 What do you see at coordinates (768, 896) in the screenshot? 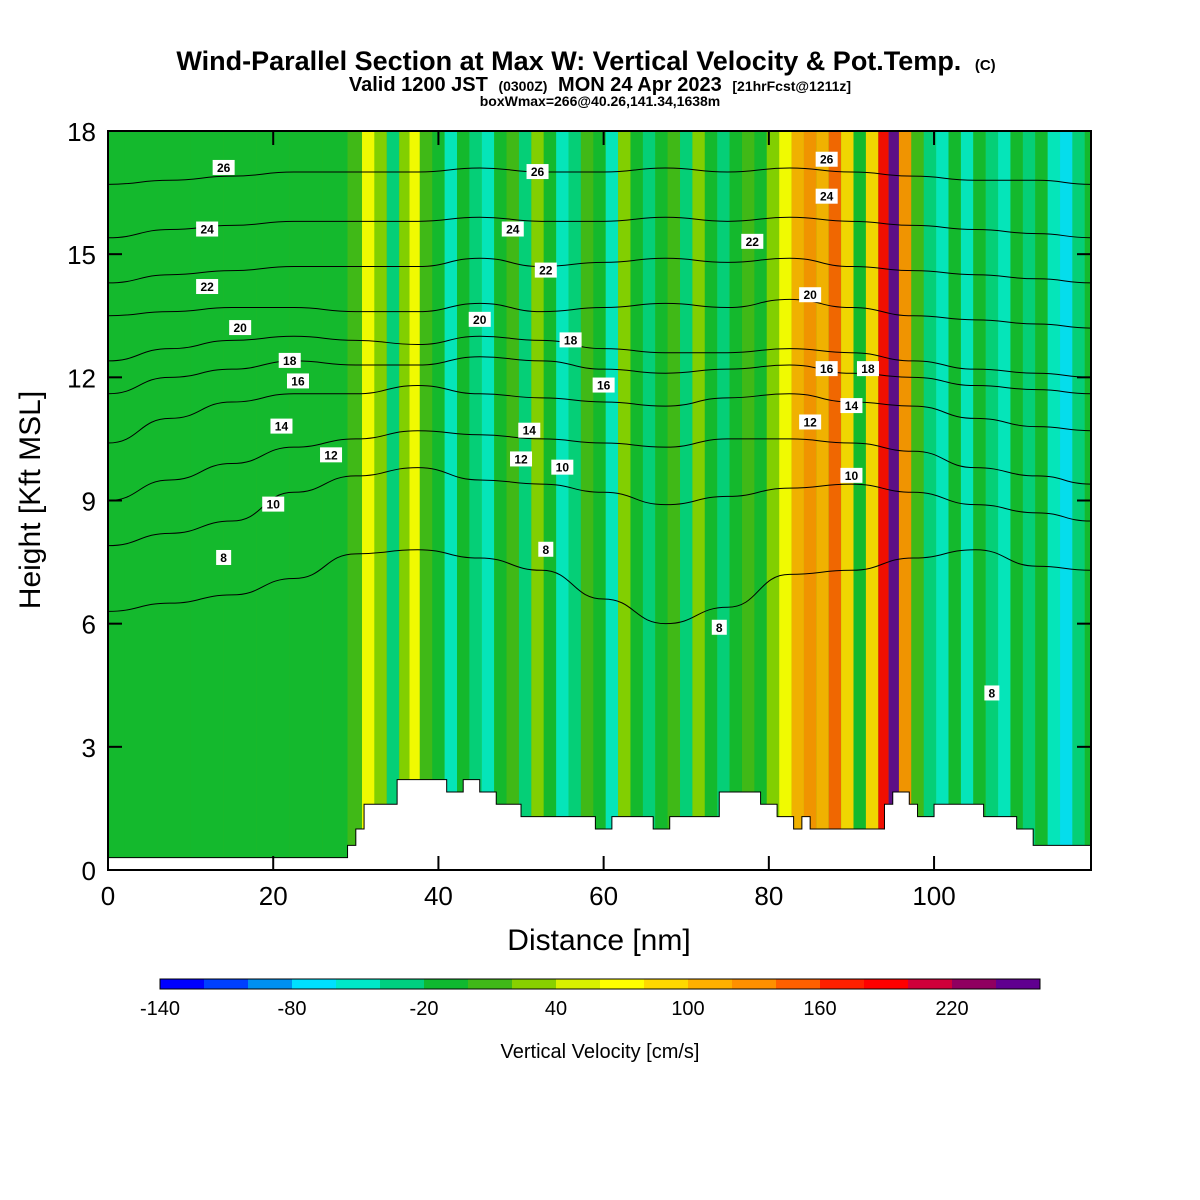
I see `x-tick-label: 80` at bounding box center [768, 896].